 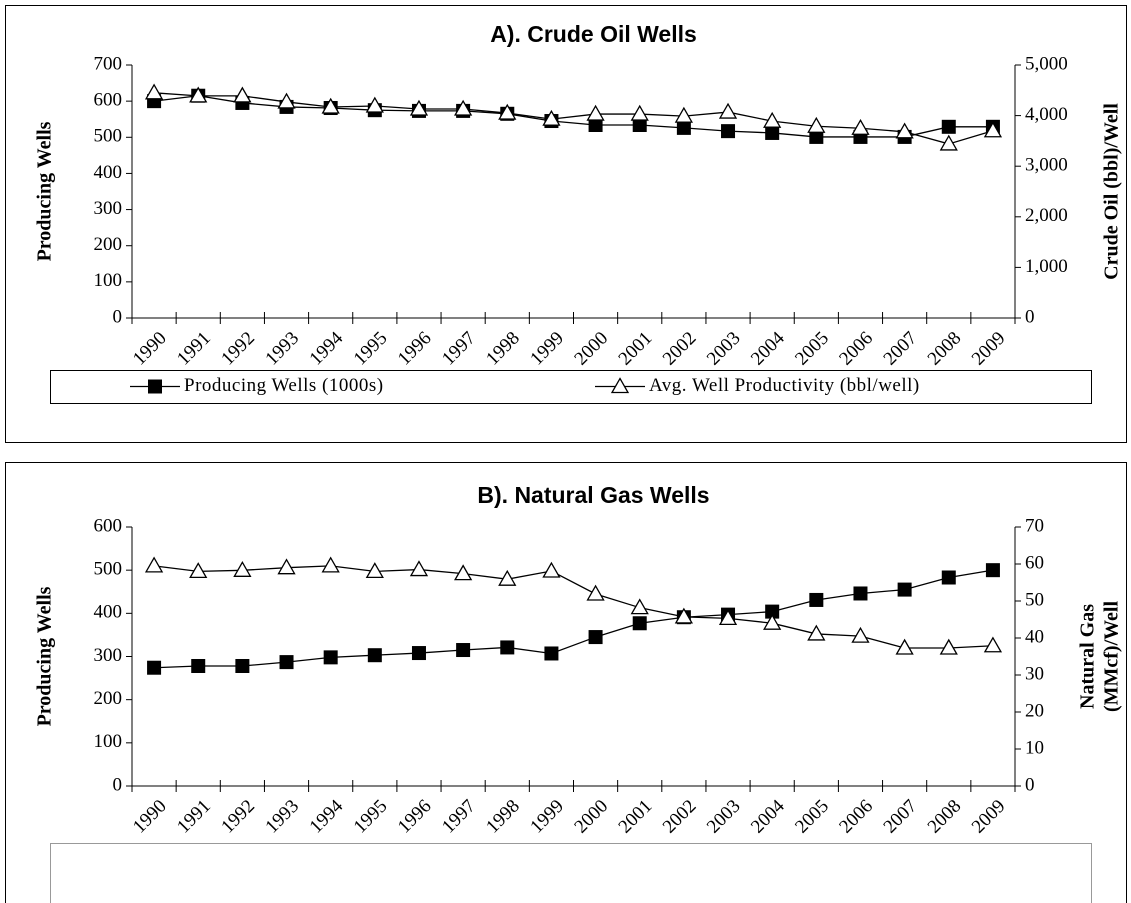 I want to click on legend-label: Producing Wells (1000s), so click(x=284, y=385).